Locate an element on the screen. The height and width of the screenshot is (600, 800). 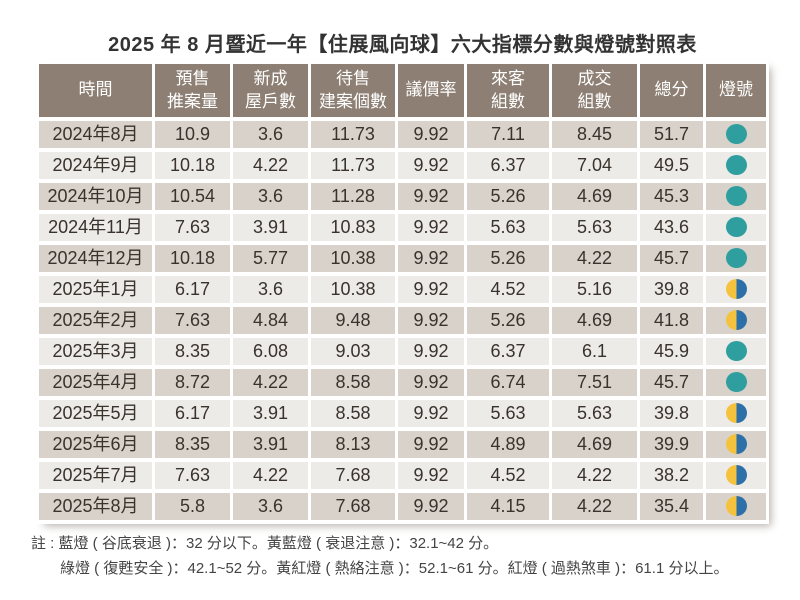
cell-time: 2025年8月 is located at coordinates (95, 506).